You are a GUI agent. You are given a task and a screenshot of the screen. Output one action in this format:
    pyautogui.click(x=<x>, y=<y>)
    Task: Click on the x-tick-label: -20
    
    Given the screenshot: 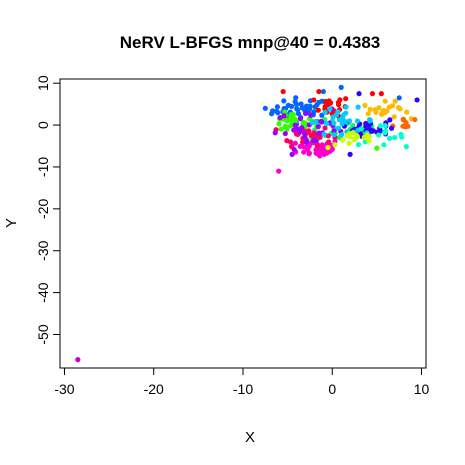 What is the action you would take?
    pyautogui.click(x=154, y=389)
    